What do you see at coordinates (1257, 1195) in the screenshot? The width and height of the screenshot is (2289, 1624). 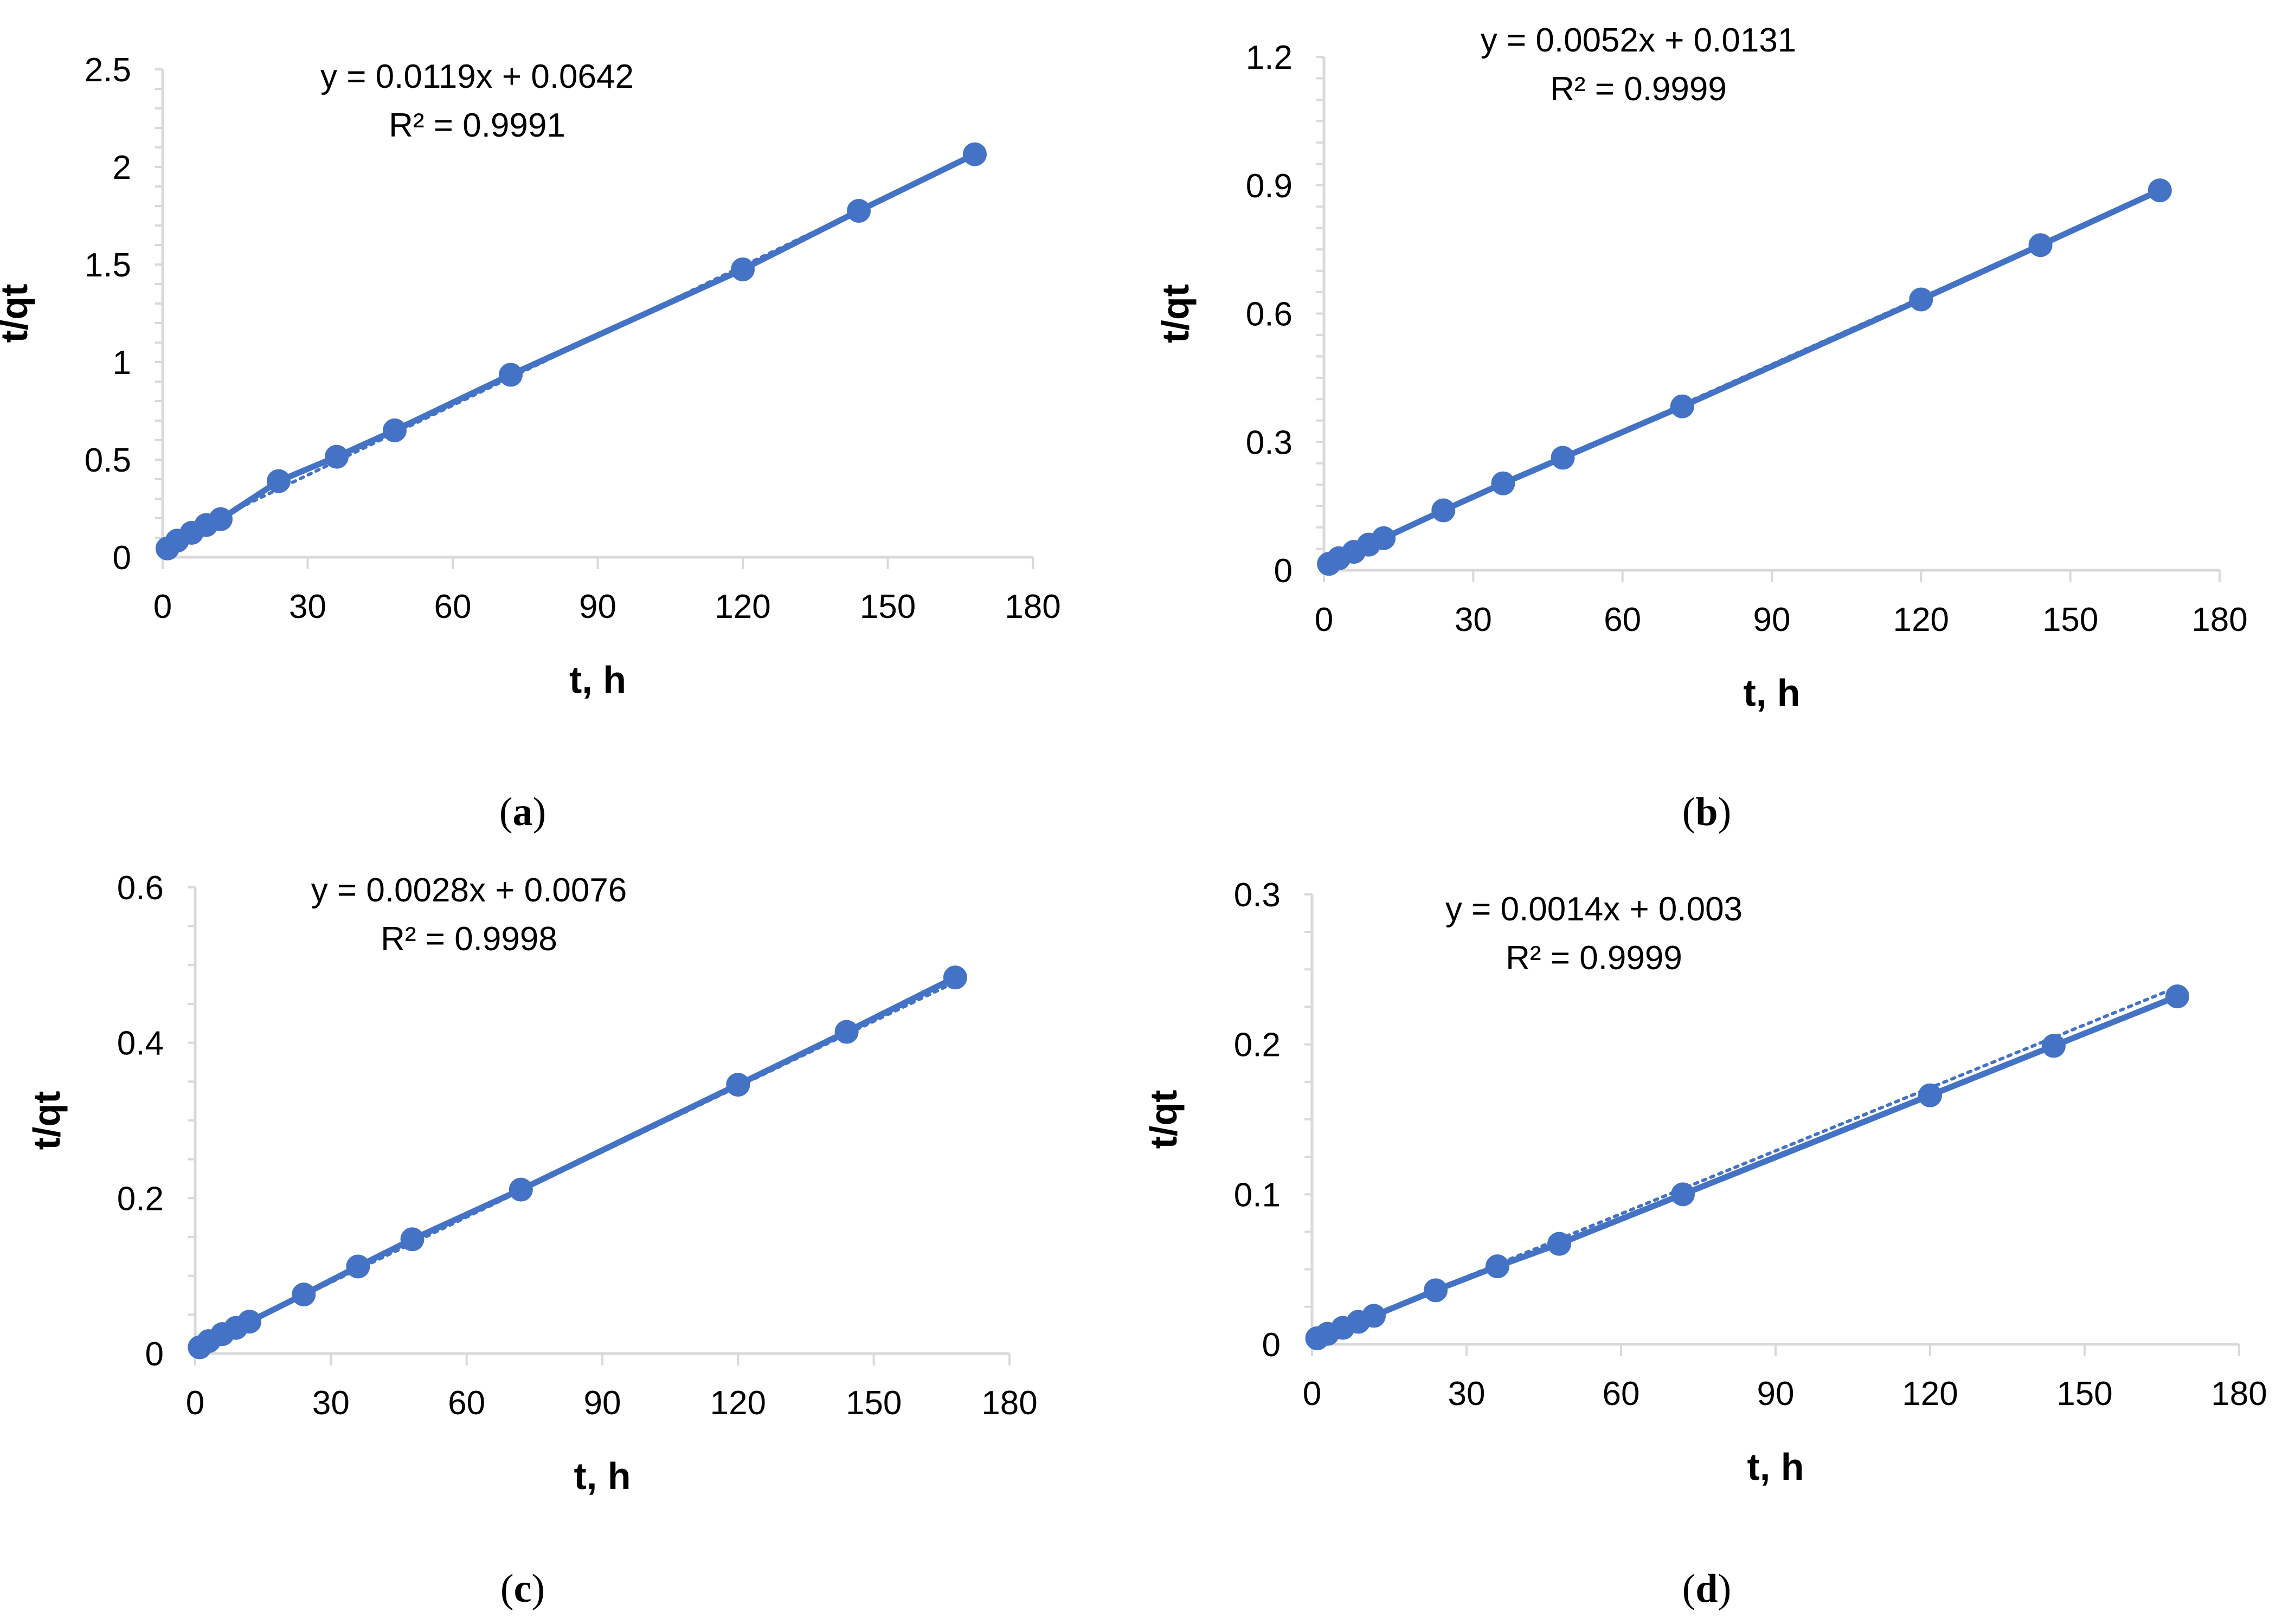 I see `y-tick-label: 0.1` at bounding box center [1257, 1195].